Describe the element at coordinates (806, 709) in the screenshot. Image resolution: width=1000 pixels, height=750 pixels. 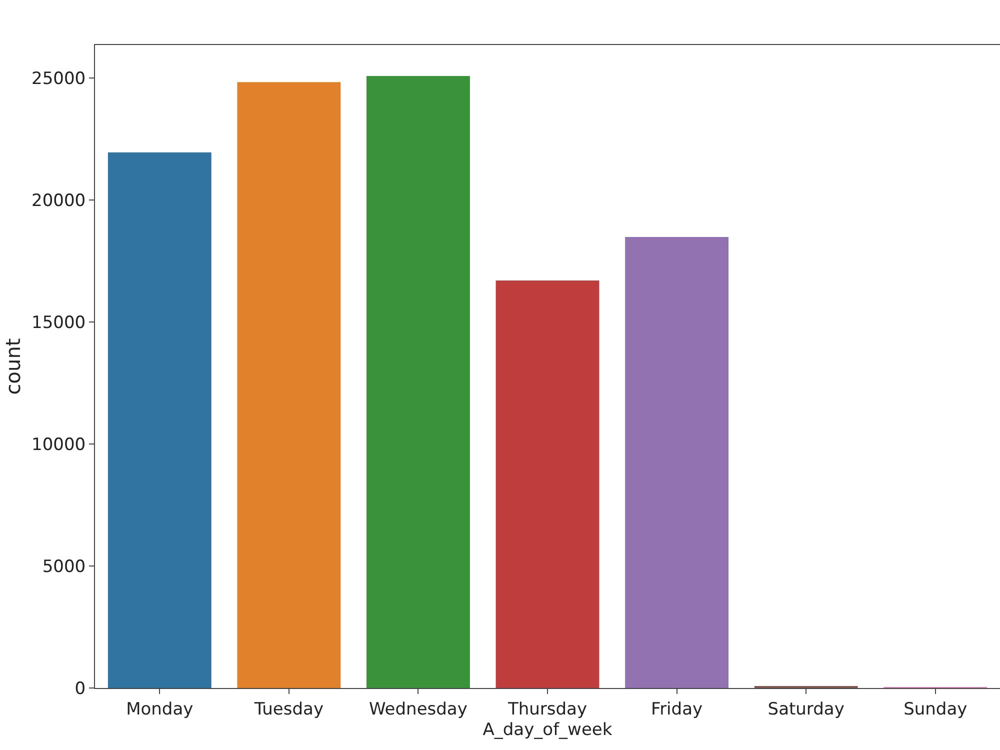
I see `x-tick-label: Saturday` at that location.